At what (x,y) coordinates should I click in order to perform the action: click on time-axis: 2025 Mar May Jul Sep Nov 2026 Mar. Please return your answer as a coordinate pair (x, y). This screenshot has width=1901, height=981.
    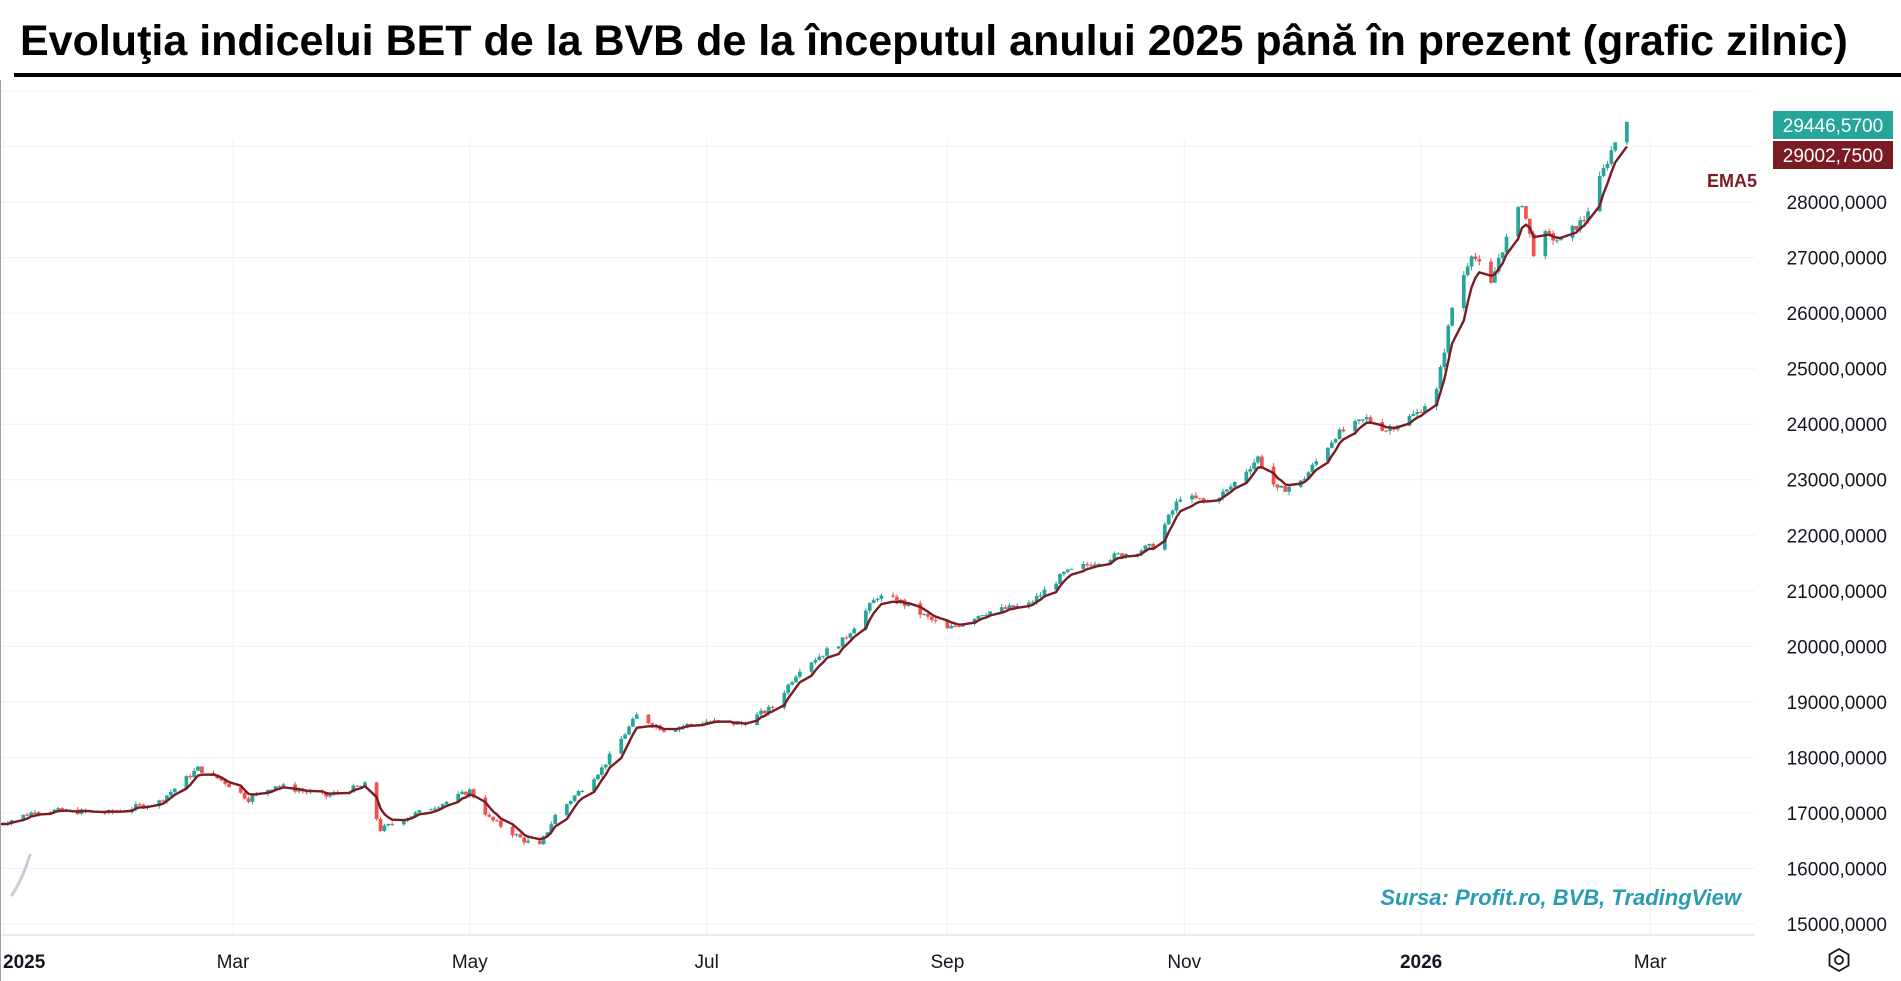
    Looking at the image, I should click on (835, 962).